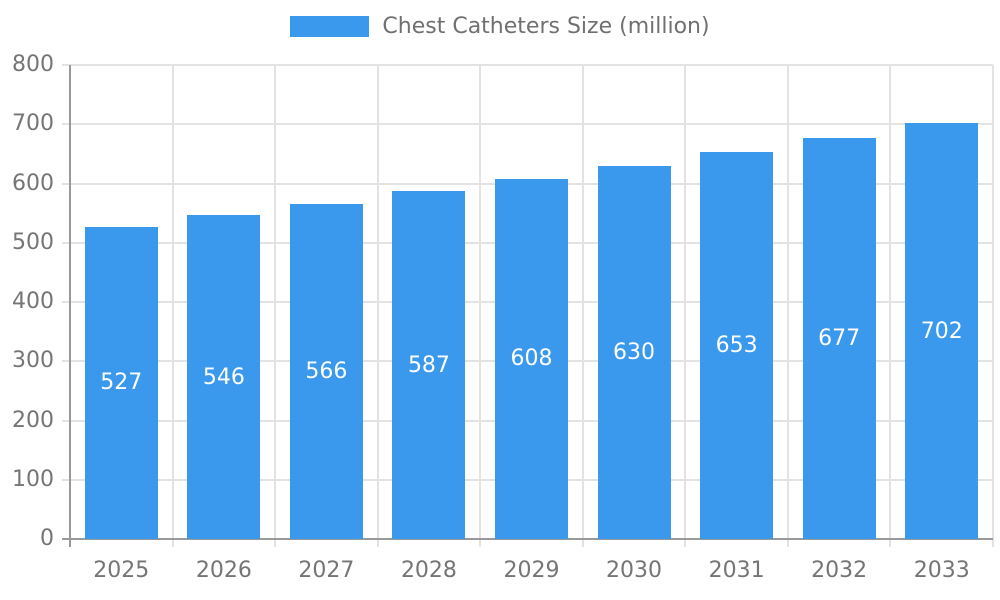 The height and width of the screenshot is (600, 1000). Describe the element at coordinates (33, 183) in the screenshot. I see `y-axis-tick-600: 600` at that location.